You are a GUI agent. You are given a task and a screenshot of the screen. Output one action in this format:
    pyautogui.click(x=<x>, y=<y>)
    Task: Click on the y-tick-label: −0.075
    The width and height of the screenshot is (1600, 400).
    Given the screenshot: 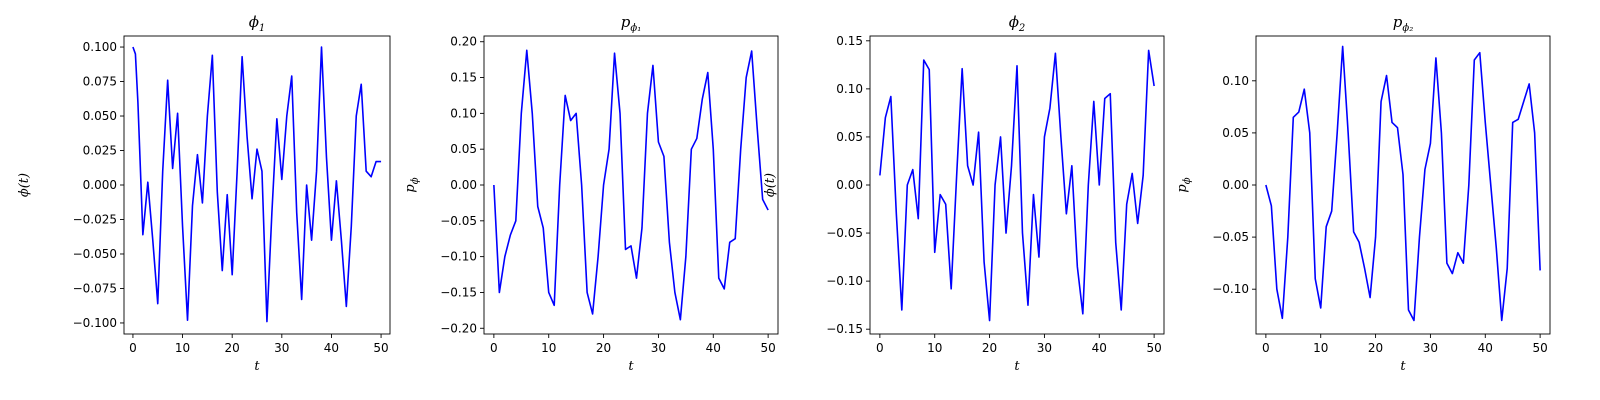 What is the action you would take?
    pyautogui.click(x=95, y=288)
    